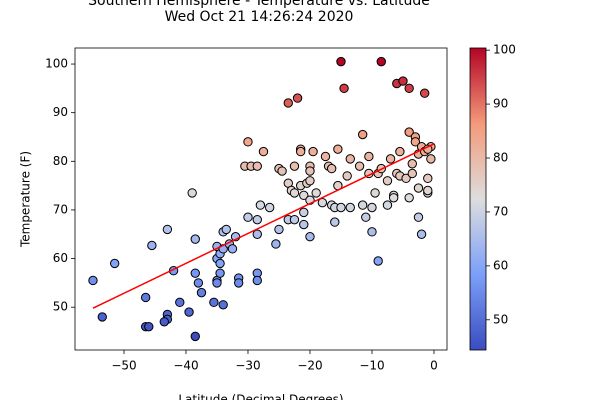 The image size is (600, 400). I want to click on y-axis-label: Temperature (F), so click(26, 199).